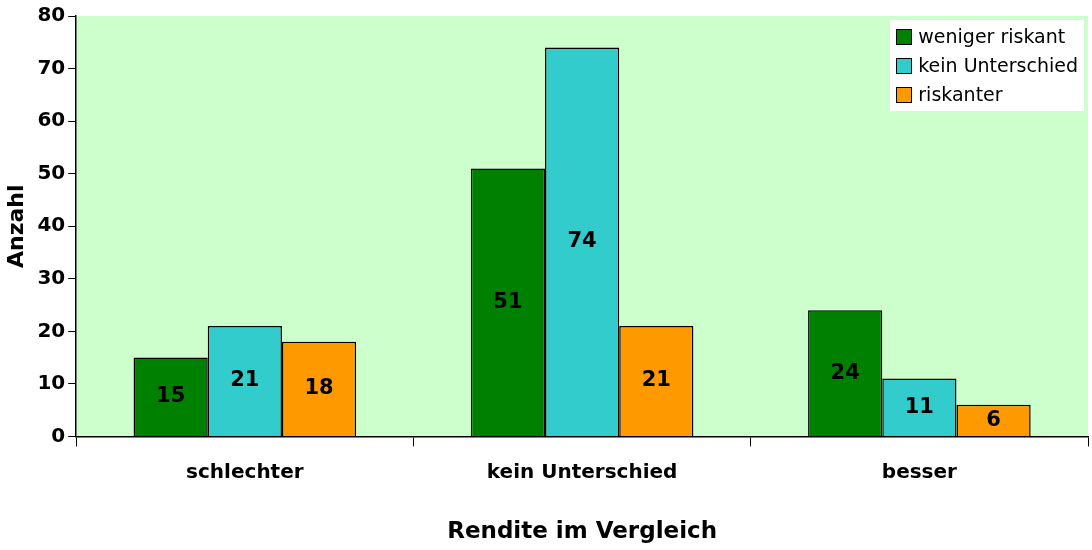 This screenshot has height=550, width=1092. What do you see at coordinates (998, 65) in the screenshot?
I see `legend-label: kein Unterschied` at bounding box center [998, 65].